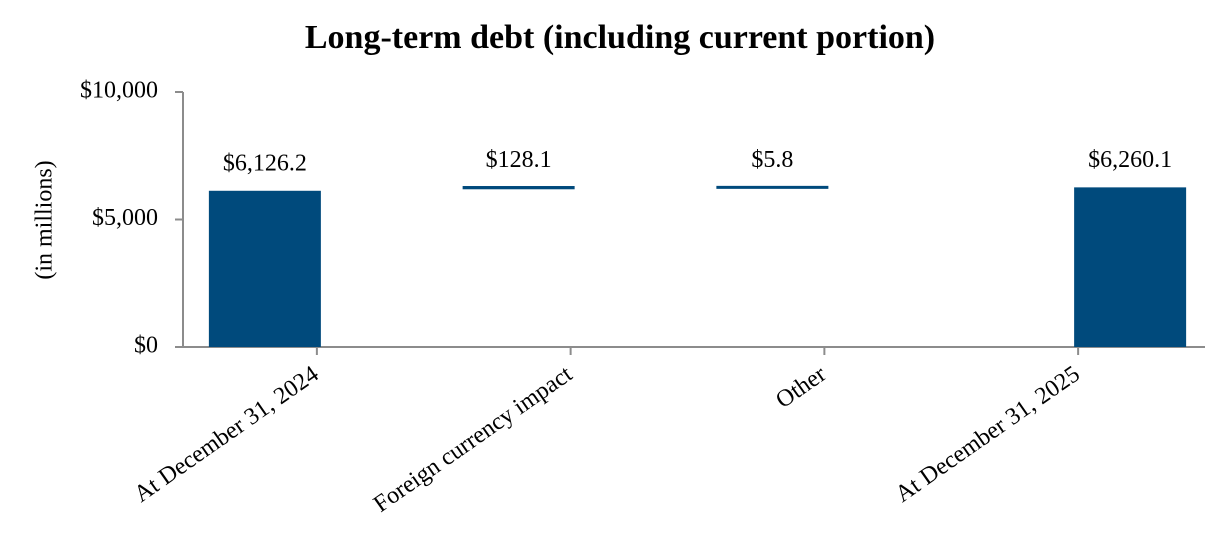 This screenshot has height=540, width=1226. Describe the element at coordinates (226, 434) in the screenshot. I see `x-tick-label: At December 31, 2024` at that location.